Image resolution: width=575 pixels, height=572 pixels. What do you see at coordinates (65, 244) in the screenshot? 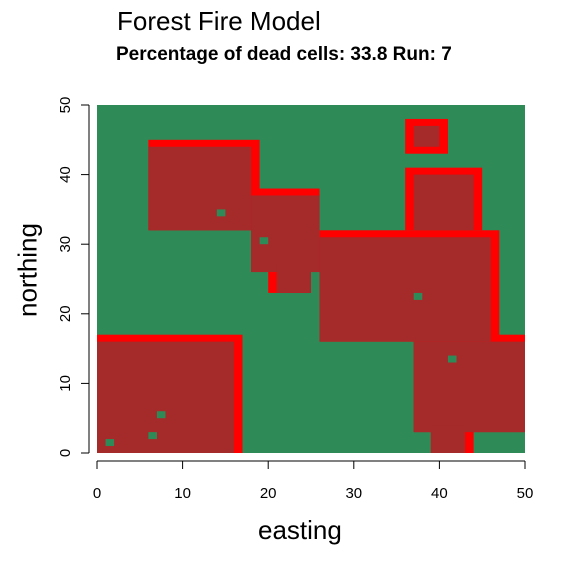
I see `y-tick-label-30: 30` at bounding box center [65, 244].